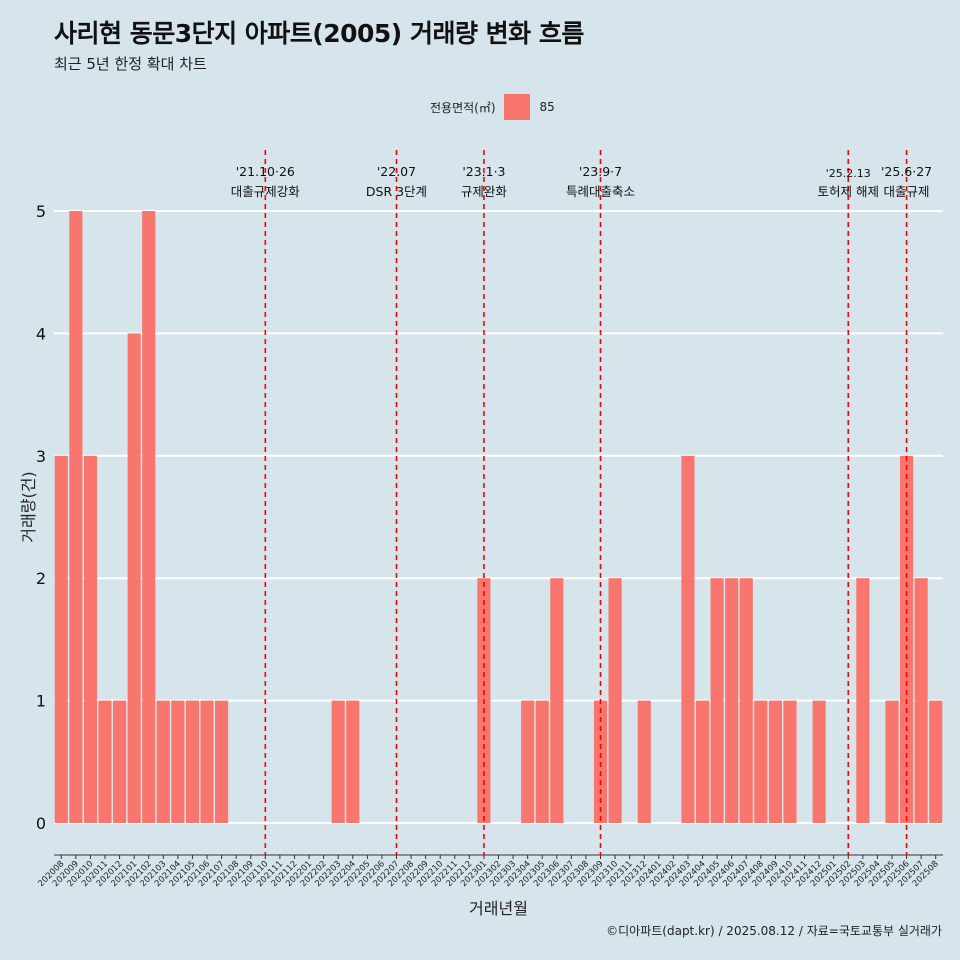 This screenshot has height=960, width=960. Describe the element at coordinates (463, 107) in the screenshot. I see `legend-title: 전용면적(㎡)` at that location.